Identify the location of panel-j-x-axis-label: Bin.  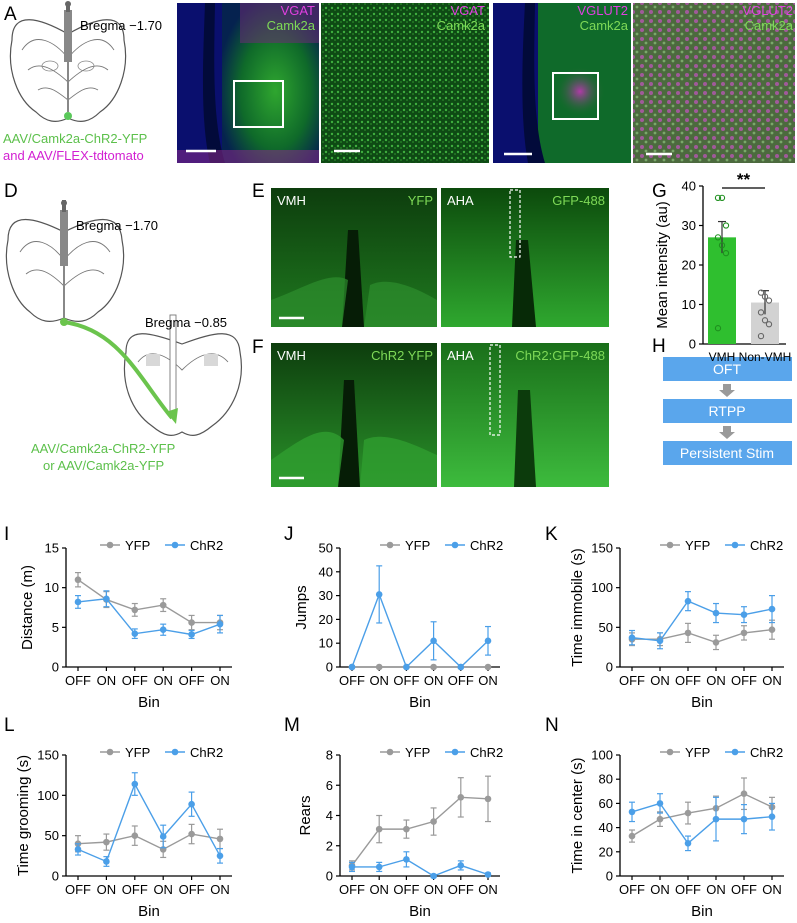
(420, 702).